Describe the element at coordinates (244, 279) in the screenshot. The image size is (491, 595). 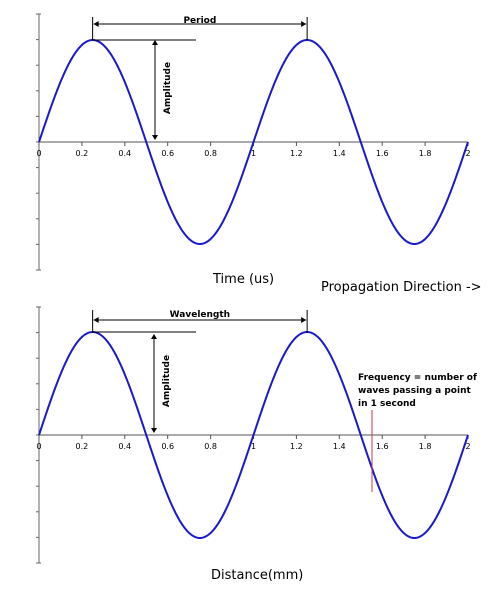
I see `top-x-axis-label: Time (us)` at that location.